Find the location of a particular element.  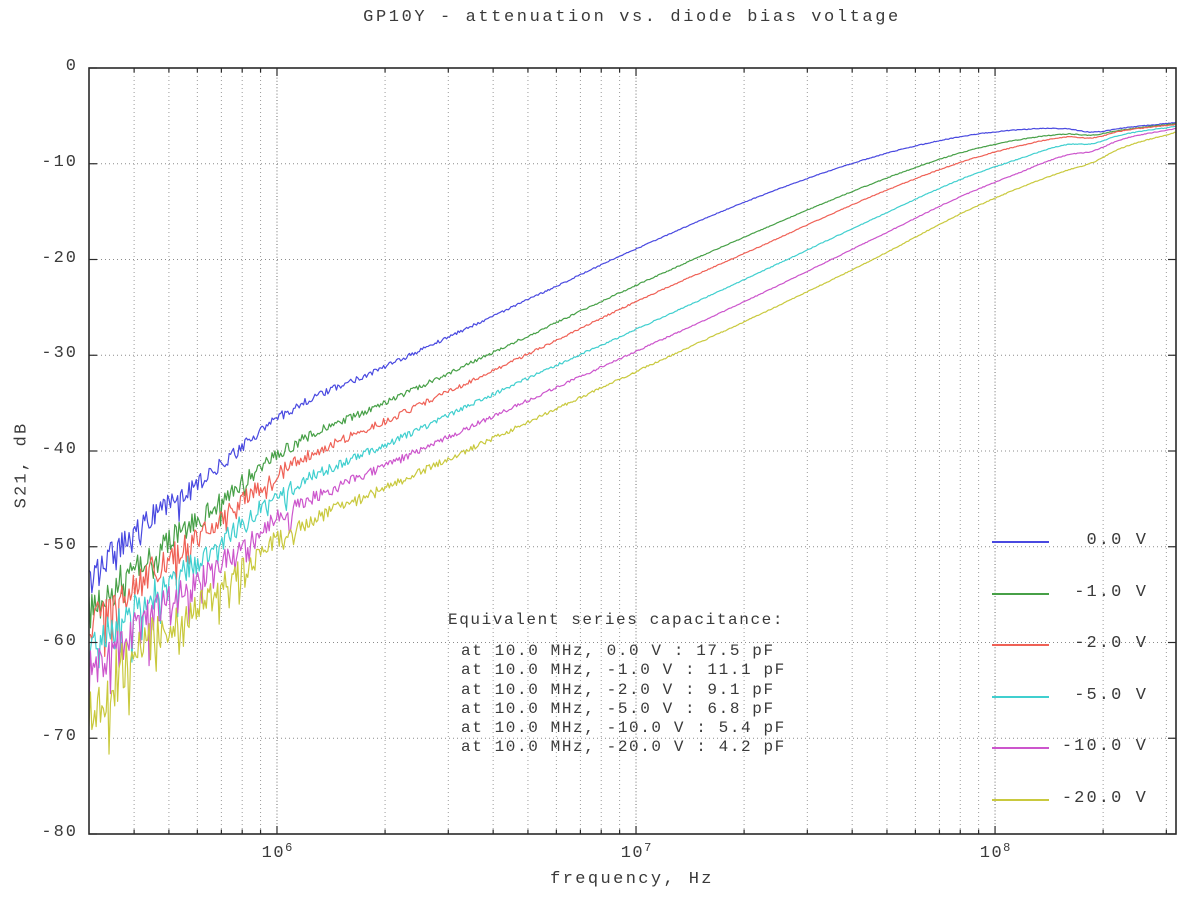

legend-label: -1.0 V is located at coordinates (1111, 592).